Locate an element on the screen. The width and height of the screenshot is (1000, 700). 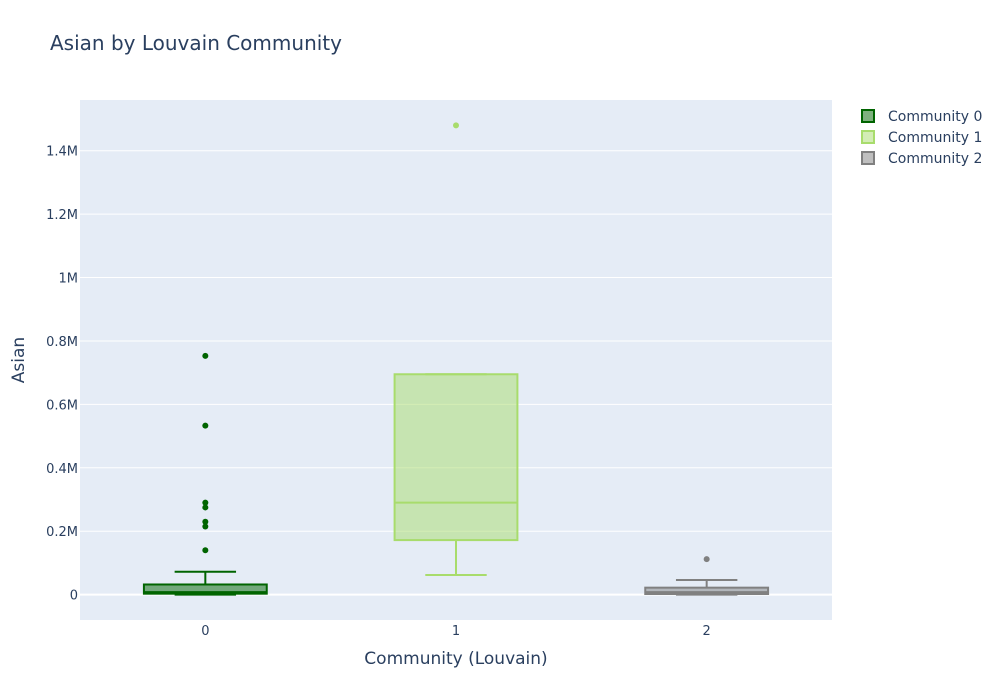
legend: Community 0 Community 1 Community 2 is located at coordinates (921, 138).